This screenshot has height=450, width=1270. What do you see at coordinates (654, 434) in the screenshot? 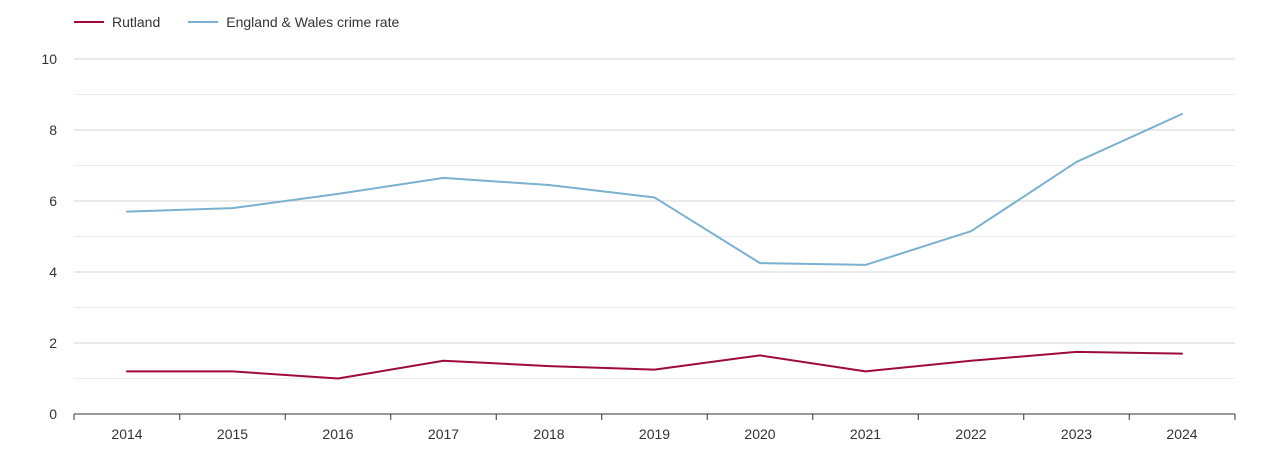
I see `x-tick-label: 2019` at bounding box center [654, 434].